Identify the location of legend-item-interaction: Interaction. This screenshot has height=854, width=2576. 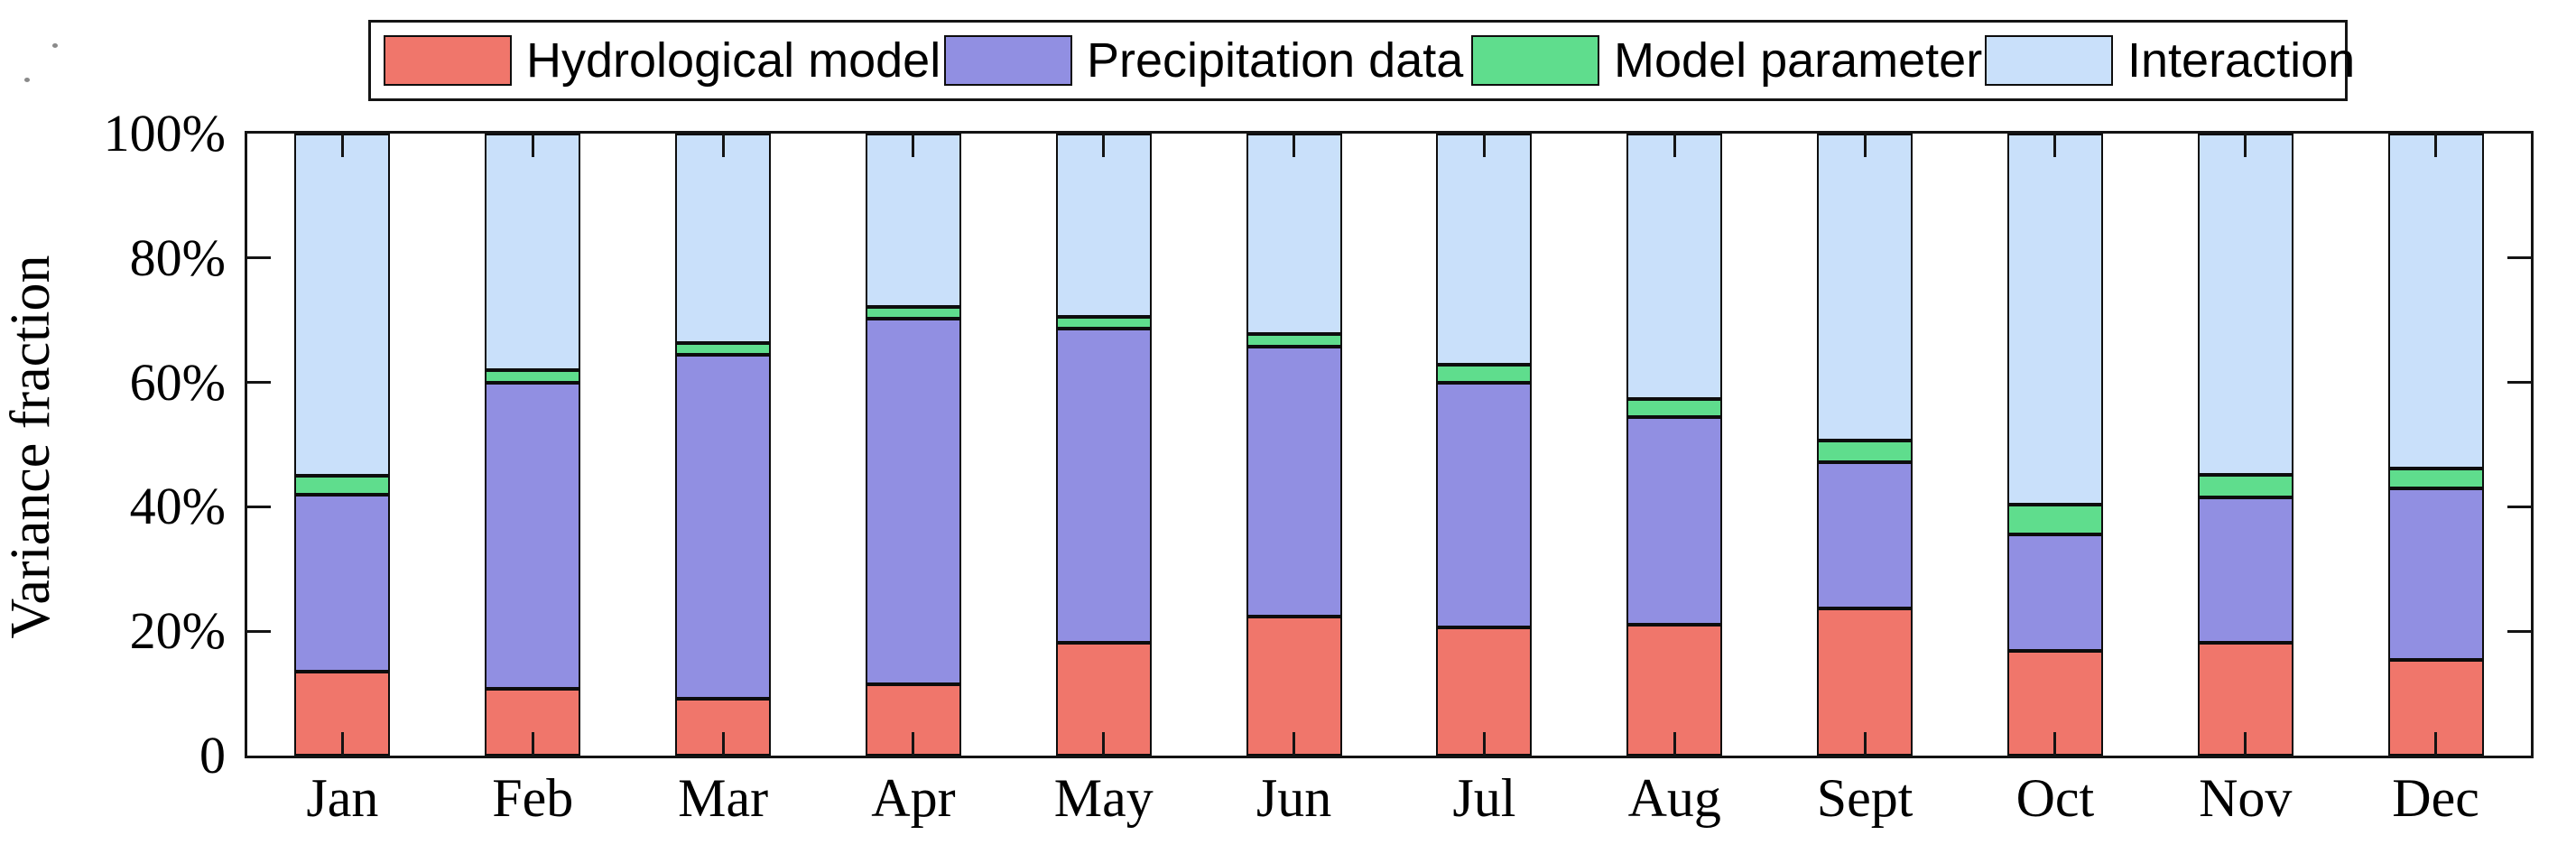
(2170, 60).